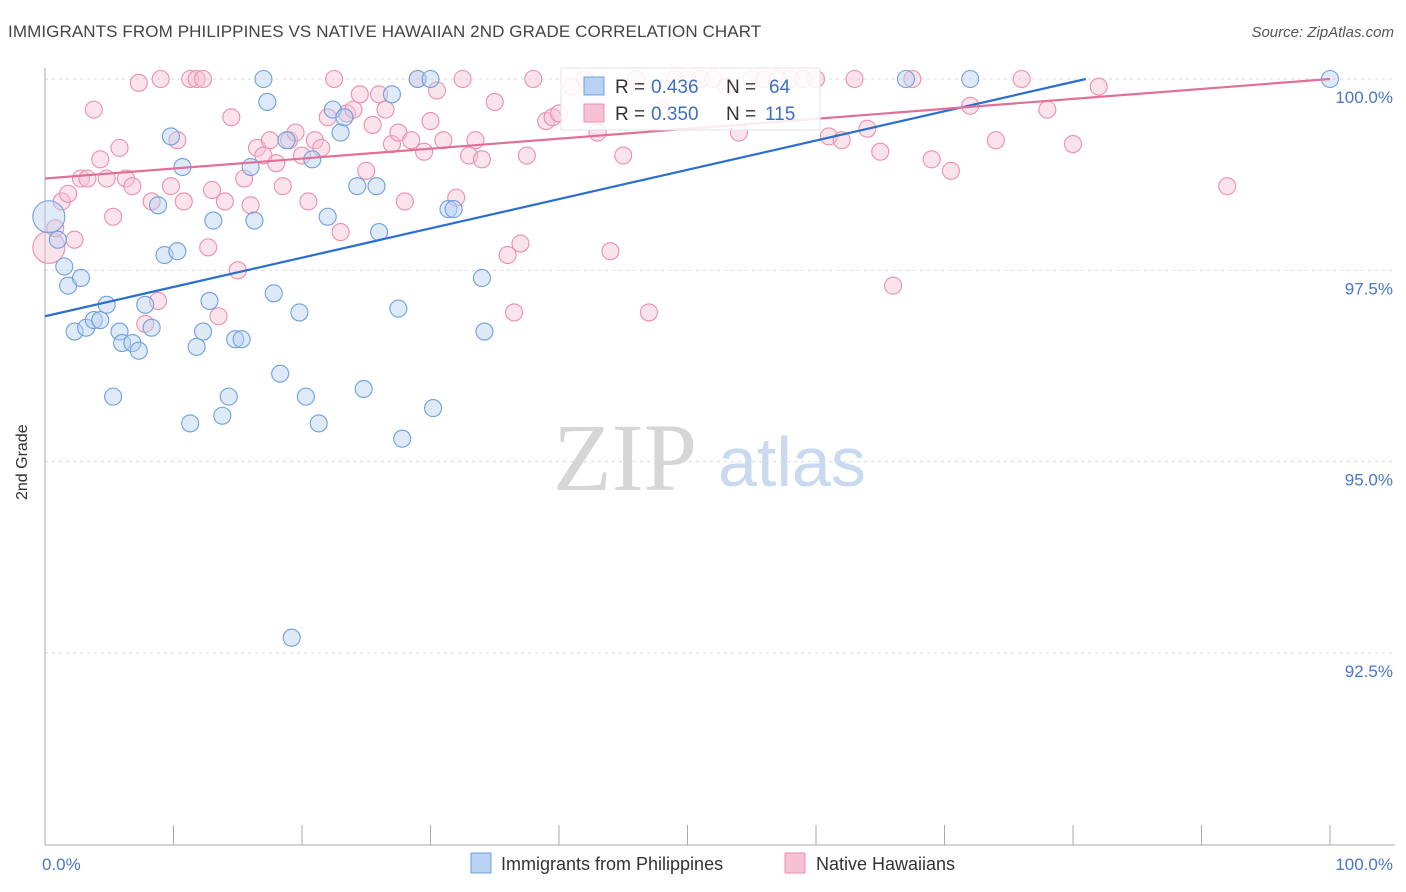 Image resolution: width=1406 pixels, height=892 pixels. What do you see at coordinates (885, 864) in the screenshot?
I see `legend-label-hawaiians: Native Hawaiians` at bounding box center [885, 864].